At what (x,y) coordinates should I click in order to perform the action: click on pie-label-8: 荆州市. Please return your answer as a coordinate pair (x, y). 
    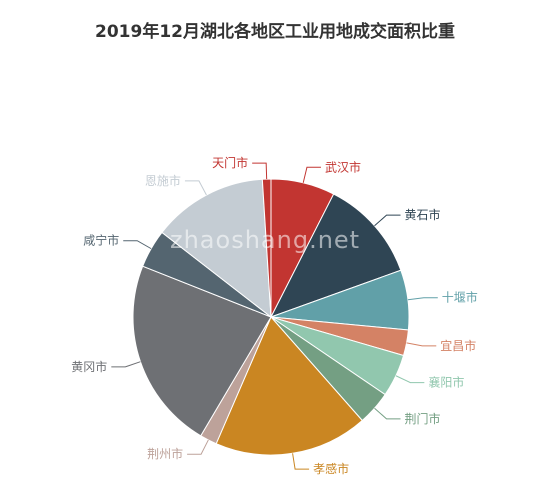
    Looking at the image, I should click on (165, 453).